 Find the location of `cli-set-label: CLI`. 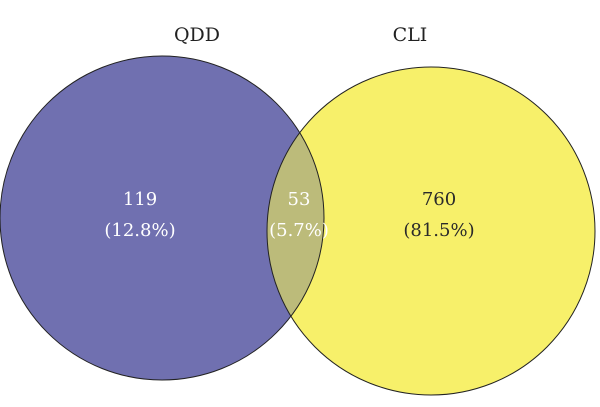

cli-set-label: CLI is located at coordinates (410, 35).